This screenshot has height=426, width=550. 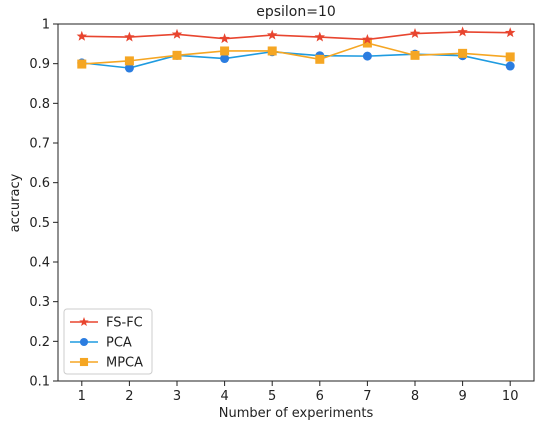 I want to click on legend-item-mpca: MPCA, so click(x=106, y=363).